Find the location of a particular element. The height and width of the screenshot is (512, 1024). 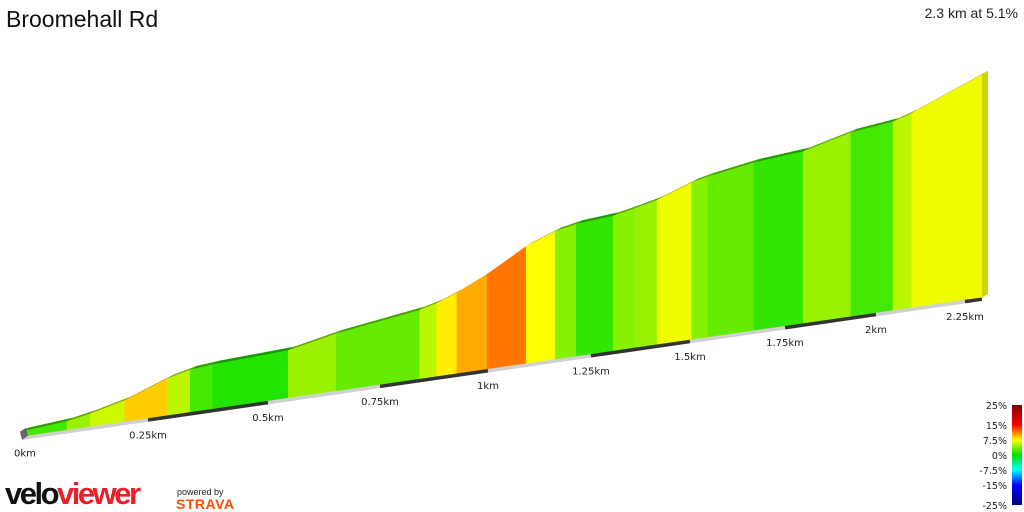

powered-by-text: powered by is located at coordinates (200, 492).